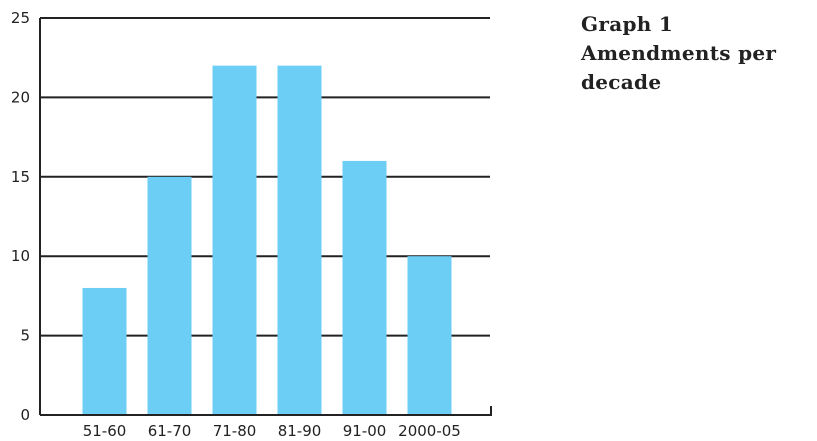  What do you see at coordinates (105, 431) in the screenshot?
I see `x-tick-label: 51-60` at bounding box center [105, 431].